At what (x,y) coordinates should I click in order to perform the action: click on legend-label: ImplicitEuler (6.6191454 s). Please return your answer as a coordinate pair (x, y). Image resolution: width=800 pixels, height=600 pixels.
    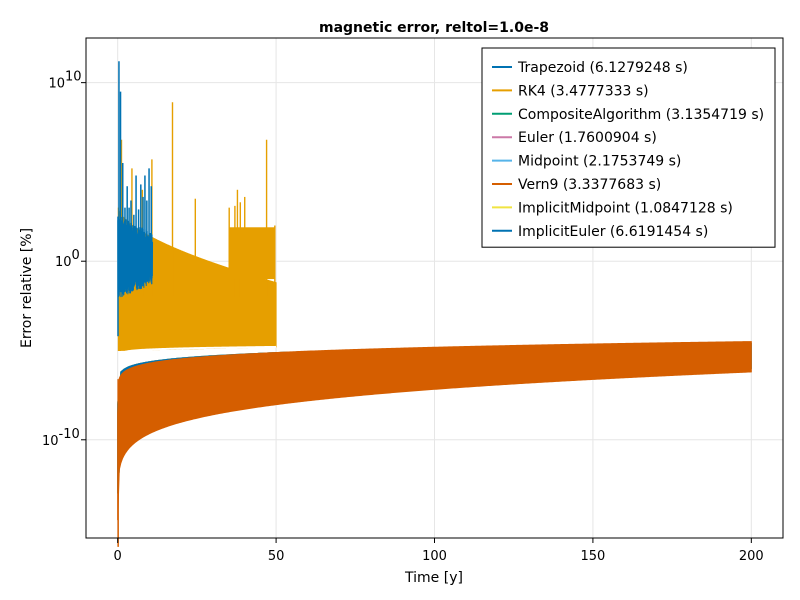
    Looking at the image, I should click on (613, 232).